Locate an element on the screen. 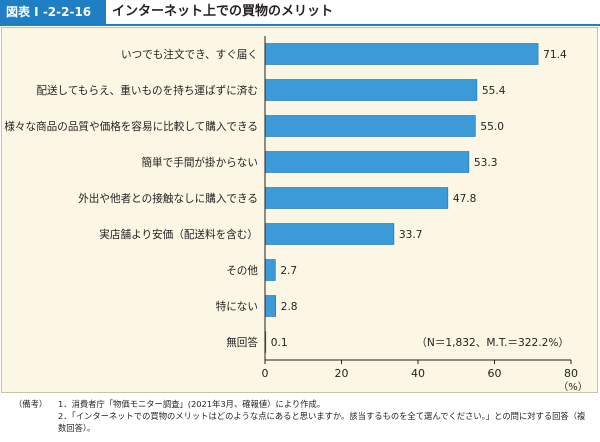 Image resolution: width=600 pixels, height=442 pixels. figure-header: 図表 I -2-2-16 インターネット上での買物のメリット is located at coordinates (300, 13).